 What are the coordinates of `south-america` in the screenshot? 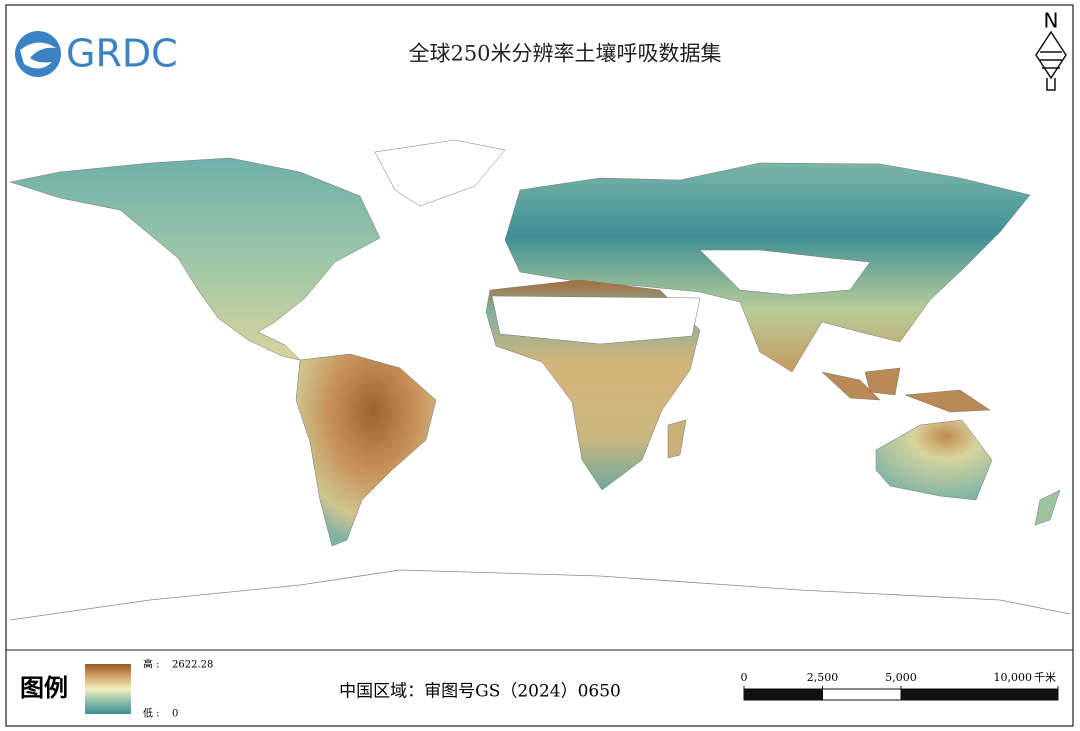 It's located at (366, 450).